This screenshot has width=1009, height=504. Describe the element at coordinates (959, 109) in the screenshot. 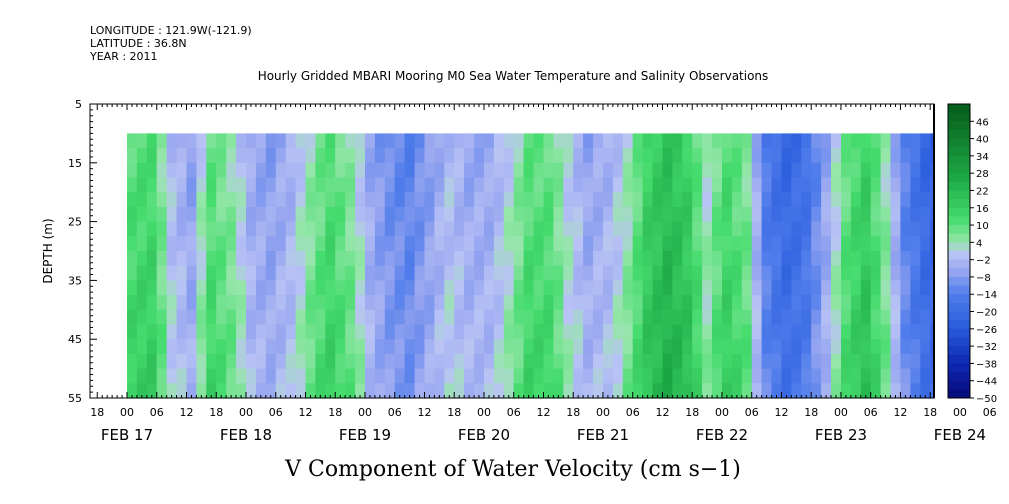

I see `colorbar-swatch` at that location.